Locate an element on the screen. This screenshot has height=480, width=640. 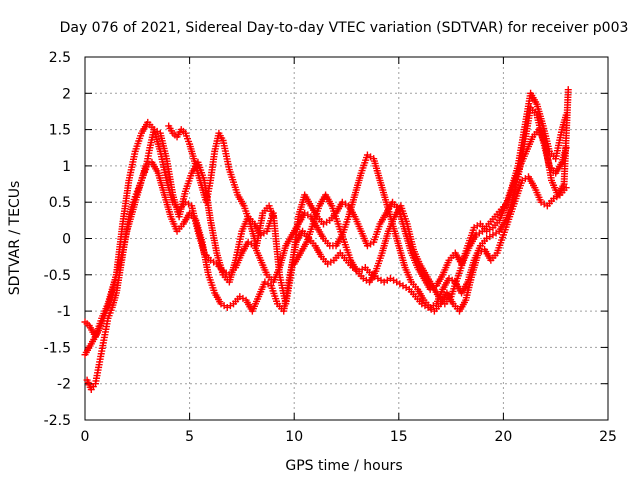
y-tick-label: 1 is located at coordinates (66, 167).